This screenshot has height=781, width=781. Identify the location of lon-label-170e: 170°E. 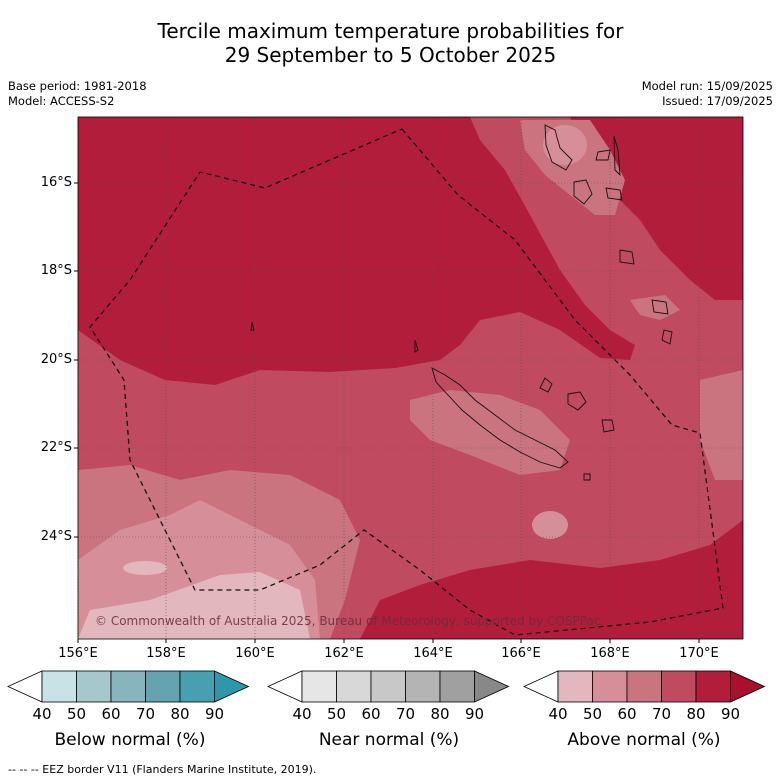
(699, 653).